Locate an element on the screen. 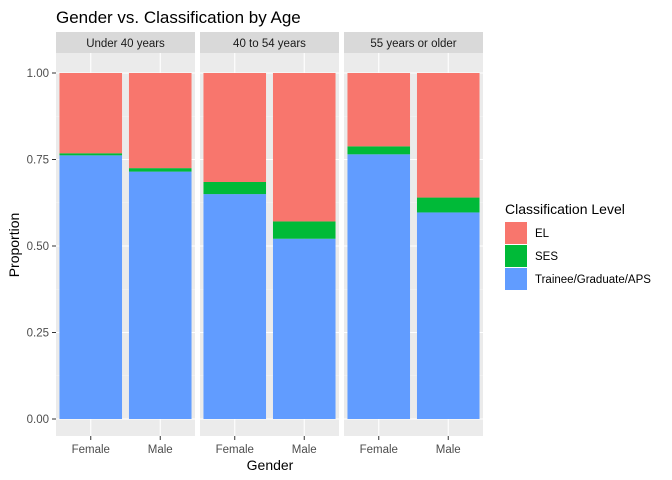 This screenshot has width=672, height=480. legend-label: SES is located at coordinates (546, 257).